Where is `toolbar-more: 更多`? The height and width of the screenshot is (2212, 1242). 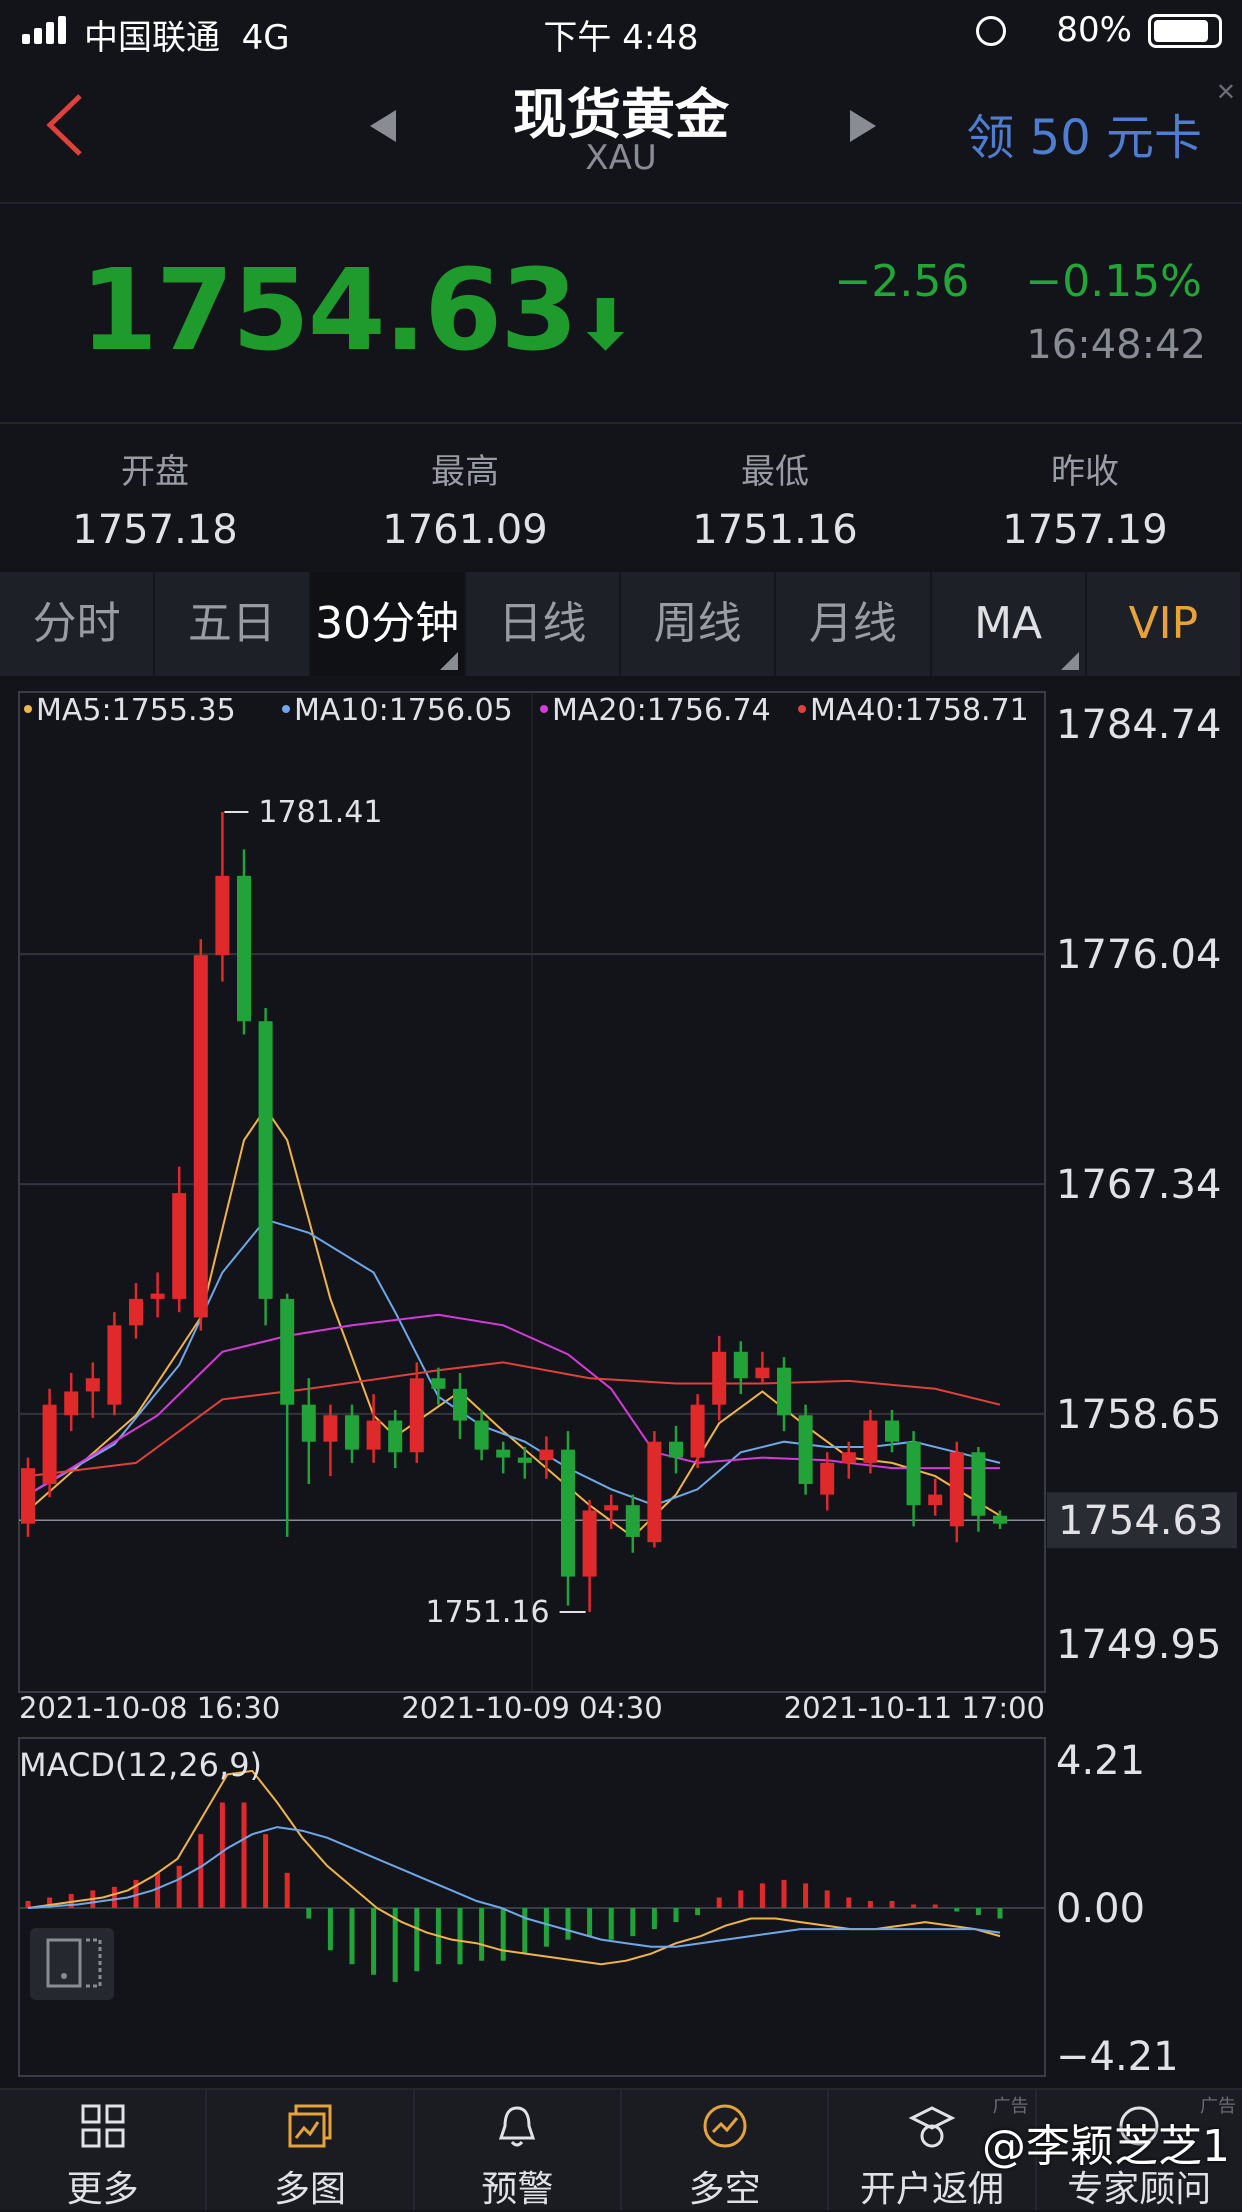 toolbar-more: 更多 is located at coordinates (104, 2150).